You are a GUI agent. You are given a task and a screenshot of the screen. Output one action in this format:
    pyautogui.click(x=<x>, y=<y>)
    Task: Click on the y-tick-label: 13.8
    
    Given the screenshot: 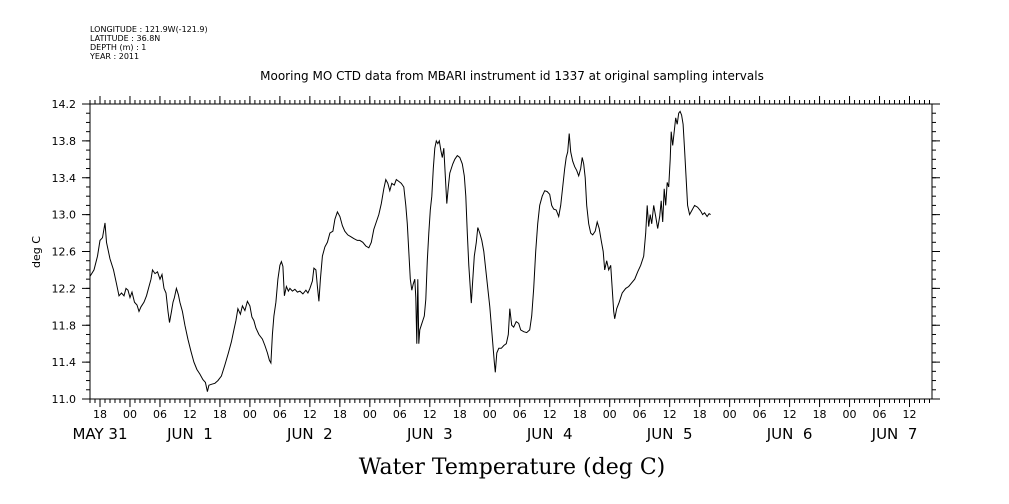 What is the action you would take?
    pyautogui.click(x=64, y=141)
    